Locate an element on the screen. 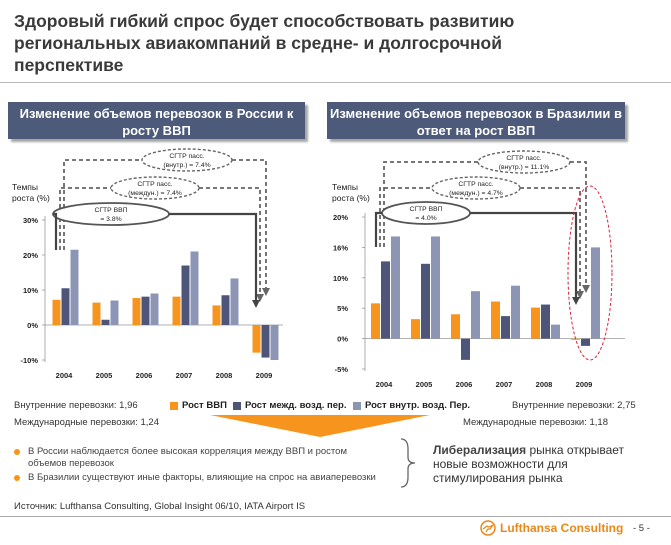  x-tick-label: 2004 is located at coordinates (65, 375).